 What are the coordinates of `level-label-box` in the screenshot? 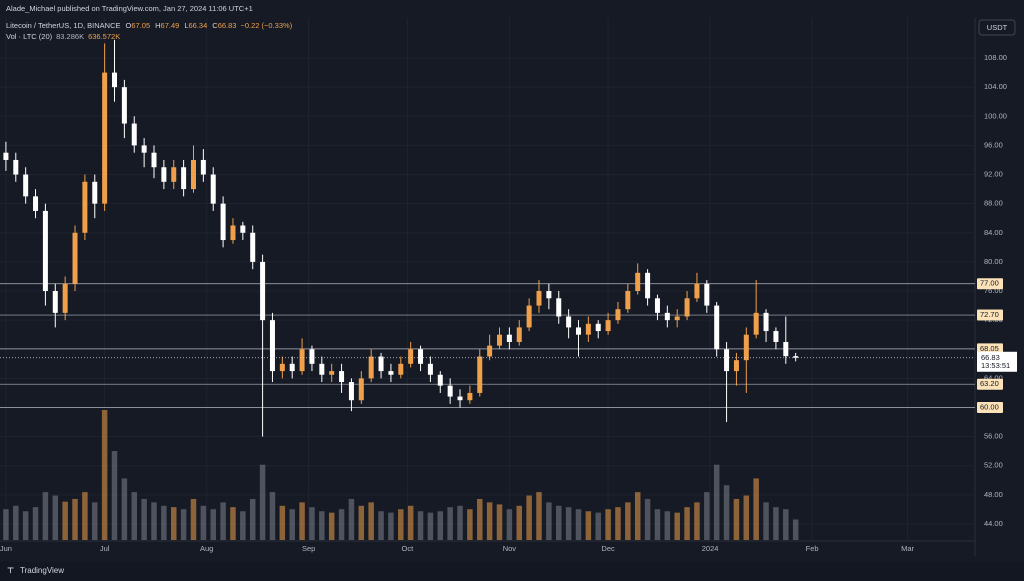 It's located at (990, 384).